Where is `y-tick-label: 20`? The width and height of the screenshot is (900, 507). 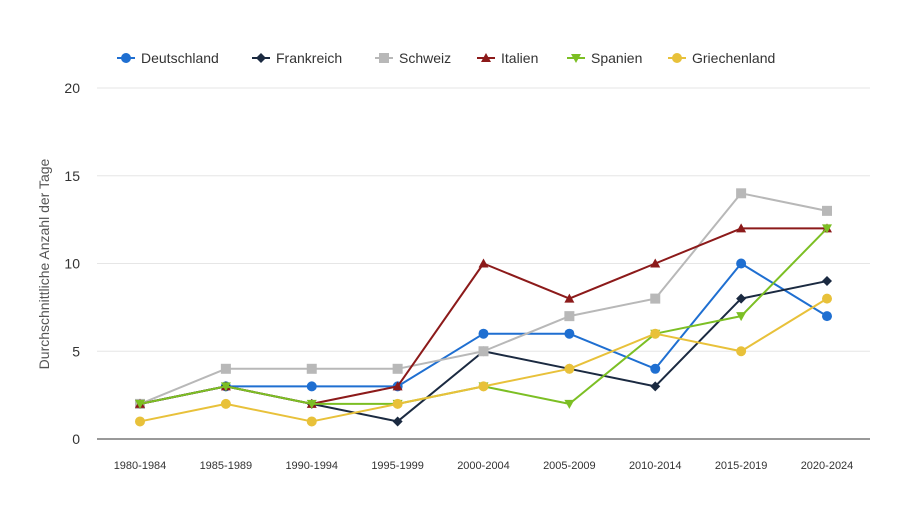 y-tick-label: 20 is located at coordinates (72, 88).